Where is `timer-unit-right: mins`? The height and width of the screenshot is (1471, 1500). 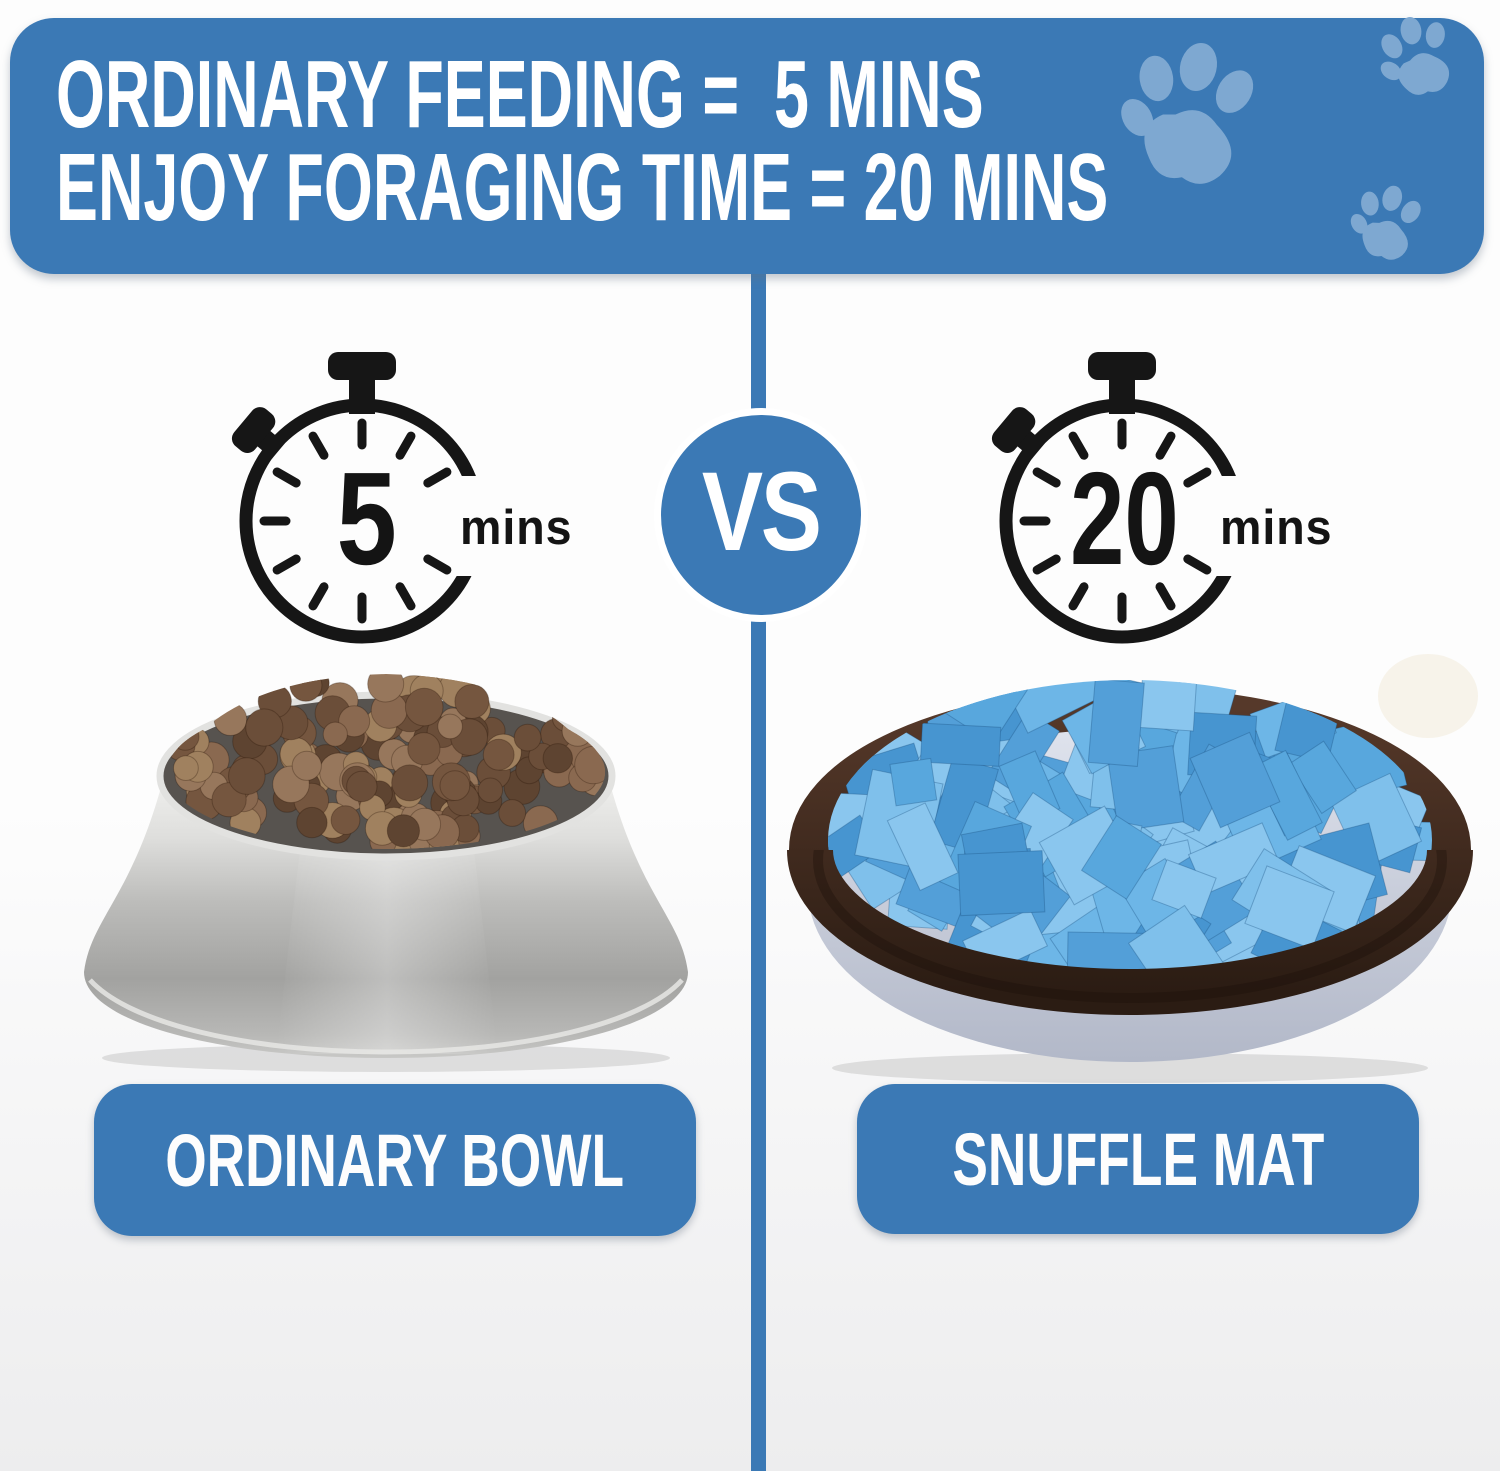 timer-unit-right: mins is located at coordinates (1276, 528).